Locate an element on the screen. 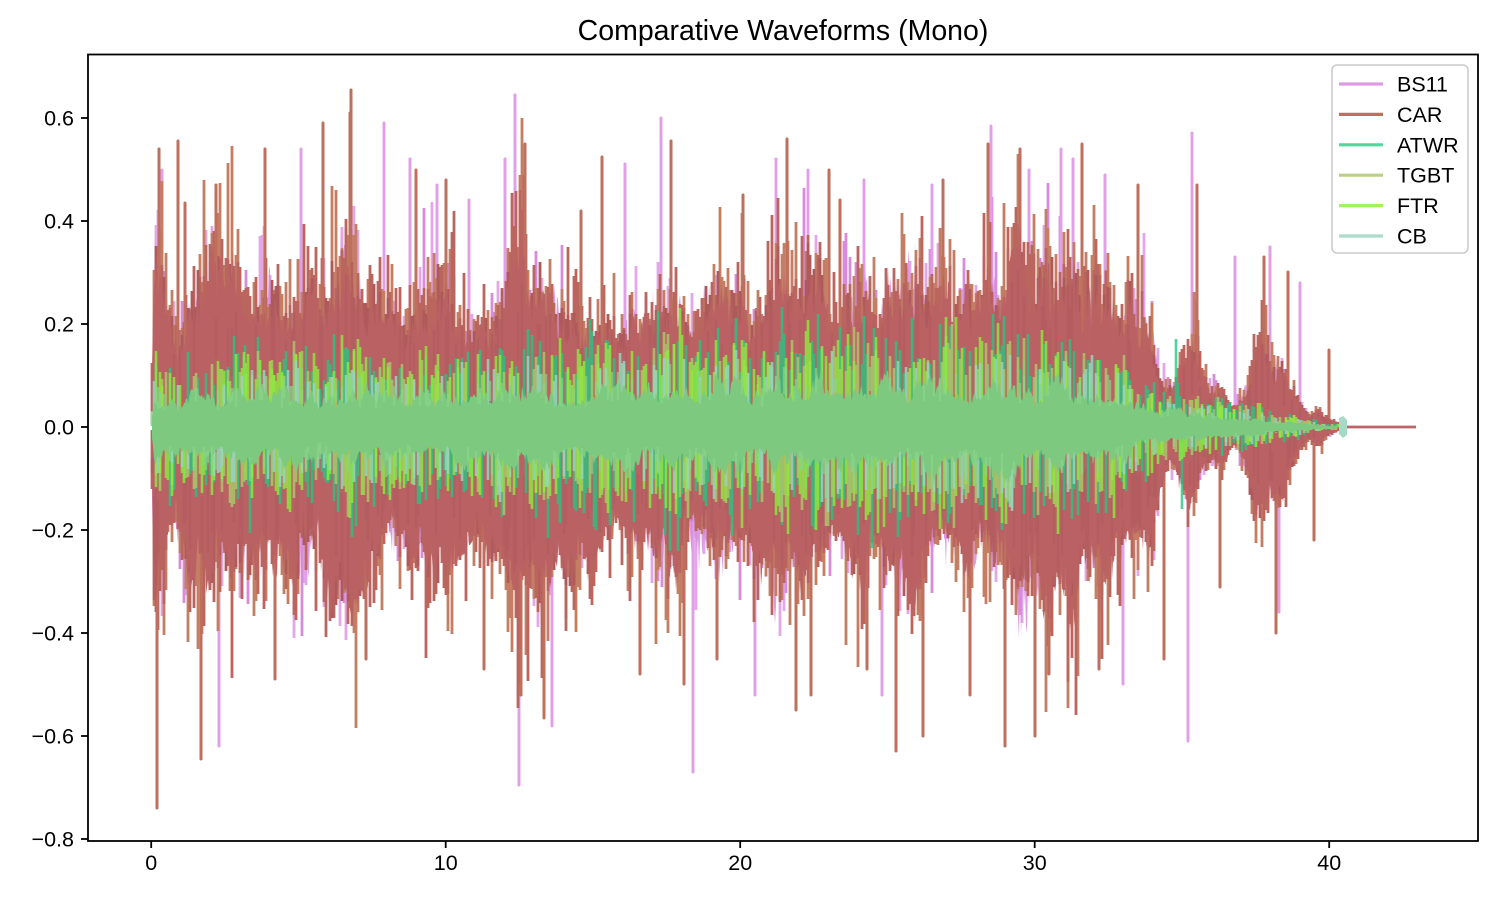 This screenshot has height=900, width=1500. svg-text: CAR is located at coordinates (1419, 115).